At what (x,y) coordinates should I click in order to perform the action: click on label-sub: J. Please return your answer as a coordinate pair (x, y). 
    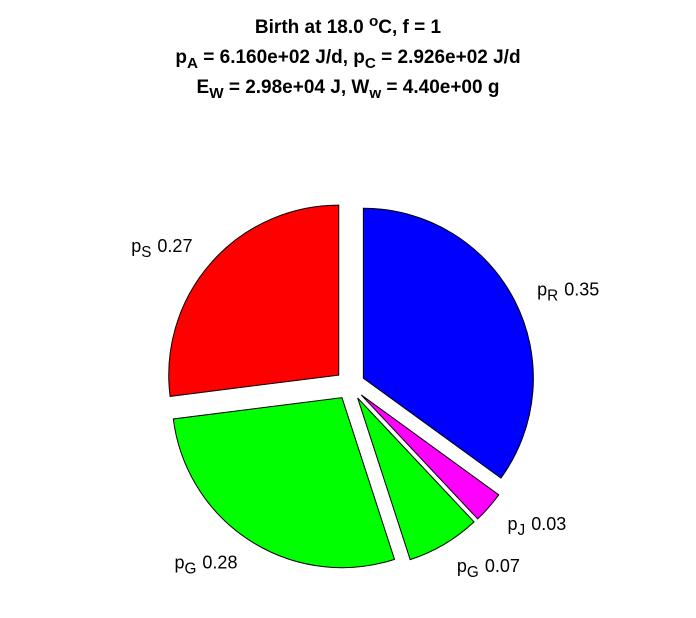
    Looking at the image, I should click on (522, 530).